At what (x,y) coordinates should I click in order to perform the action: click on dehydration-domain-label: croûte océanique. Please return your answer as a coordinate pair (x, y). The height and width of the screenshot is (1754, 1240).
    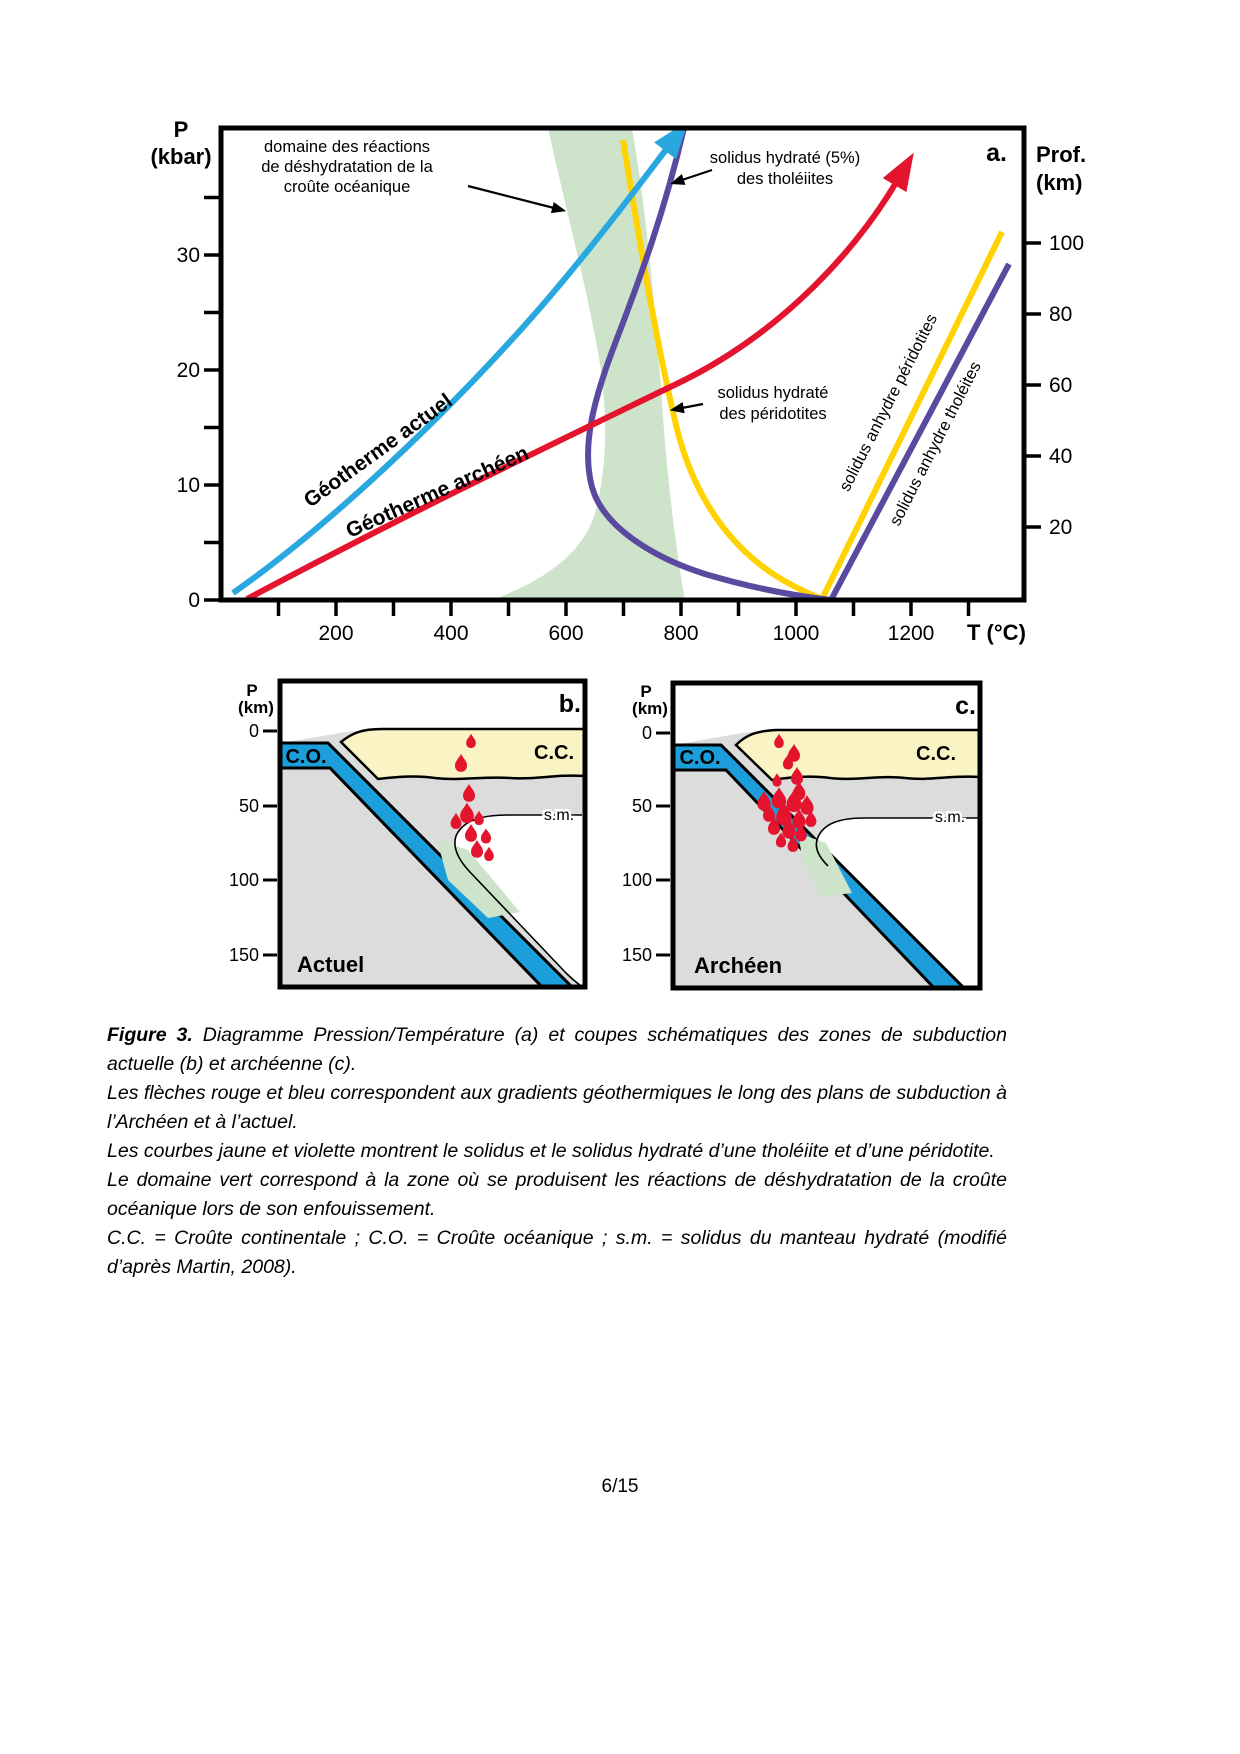
    Looking at the image, I should click on (347, 187).